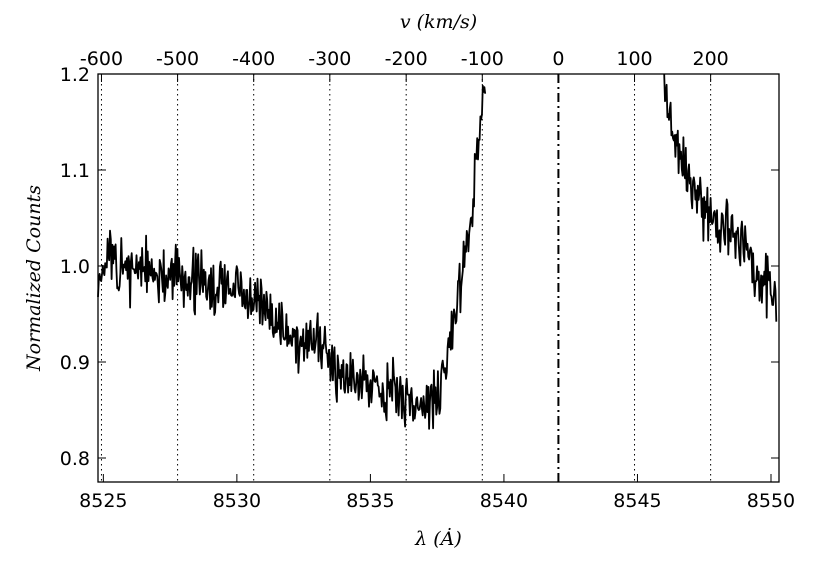 This screenshot has width=830, height=564. What do you see at coordinates (101, 59) in the screenshot?
I see `top-tick-label: -600` at bounding box center [101, 59].